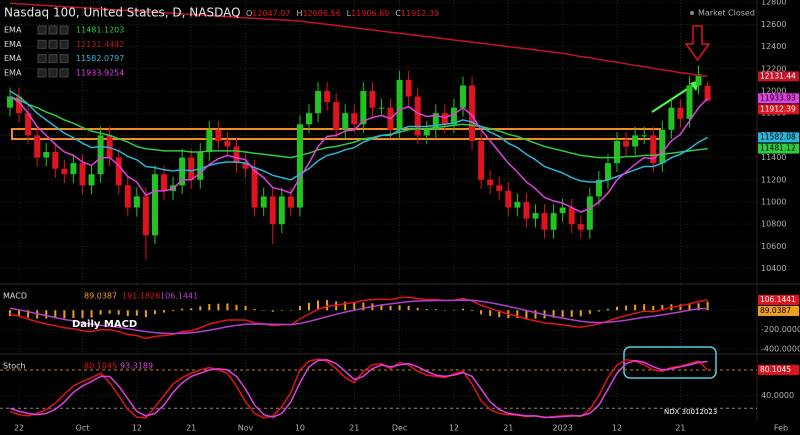  What do you see at coordinates (773, 246) in the screenshot?
I see `y-tick-label: 10600` at bounding box center [773, 246].